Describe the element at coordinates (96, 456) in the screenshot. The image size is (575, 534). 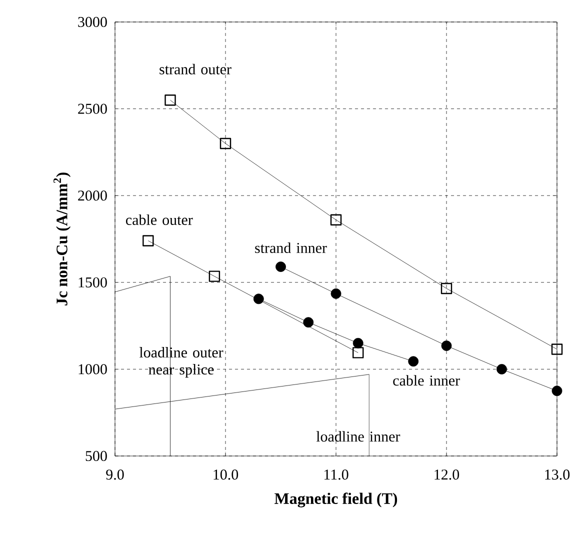
I see `y-tick-label: 500` at that location.